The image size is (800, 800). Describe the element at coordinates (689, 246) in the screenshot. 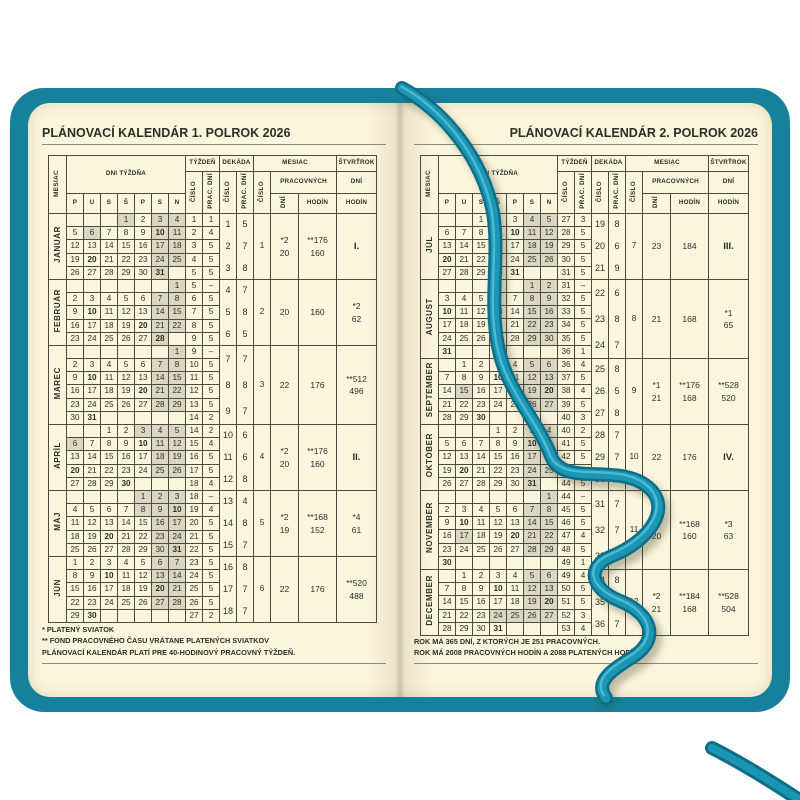

I see `month-hours: 184` at that location.